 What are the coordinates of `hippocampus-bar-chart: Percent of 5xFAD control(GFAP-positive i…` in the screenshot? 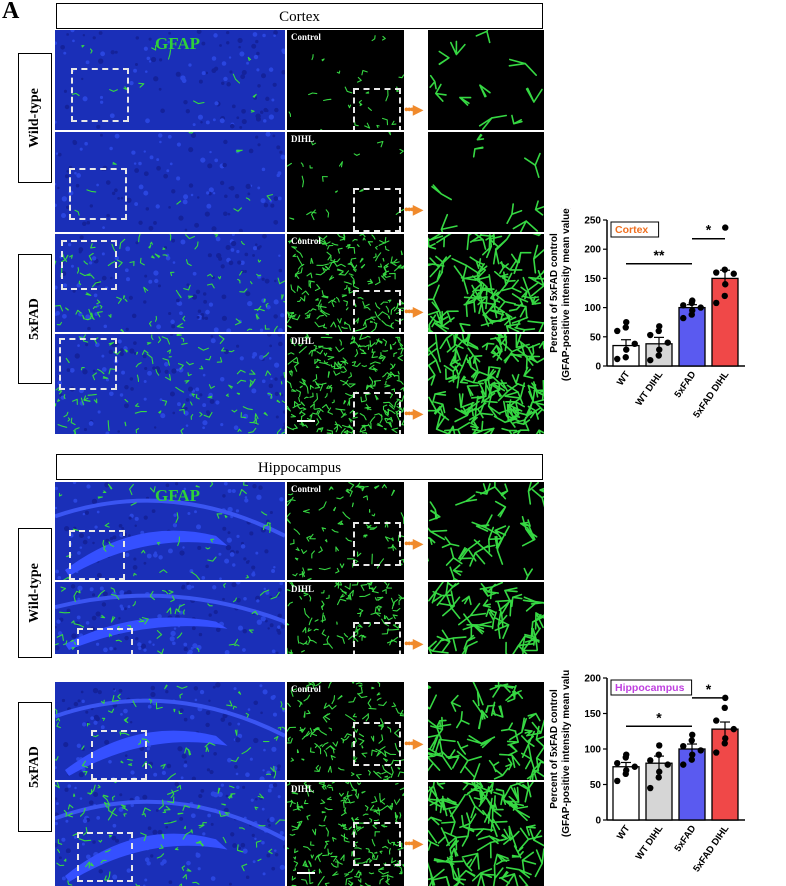 It's located at (647, 772).